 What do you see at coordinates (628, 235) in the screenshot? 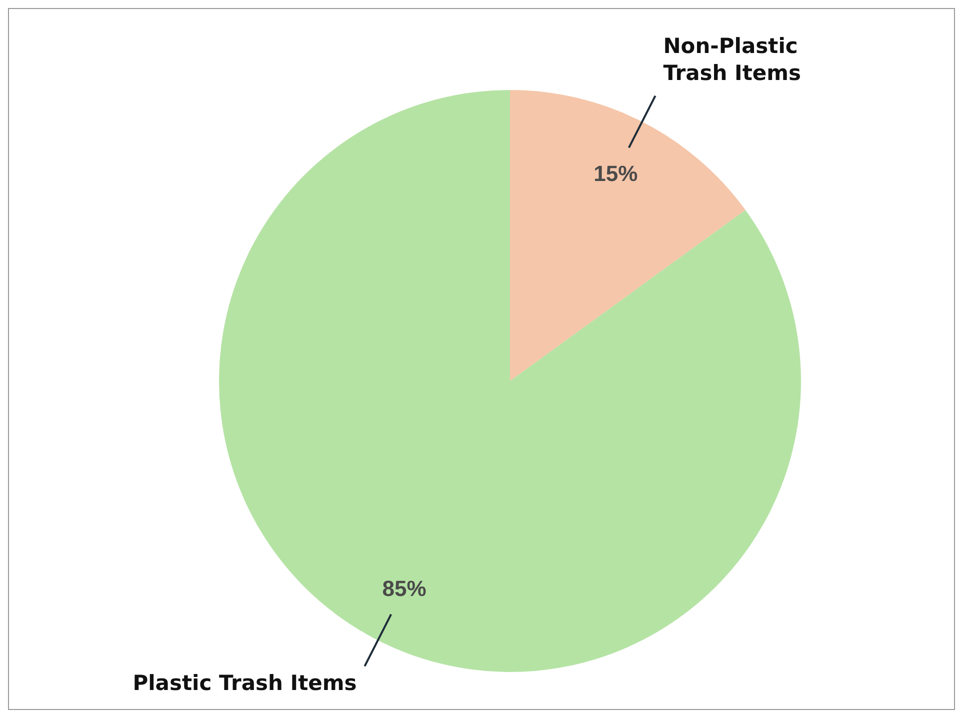
I see `pie-slice` at bounding box center [628, 235].